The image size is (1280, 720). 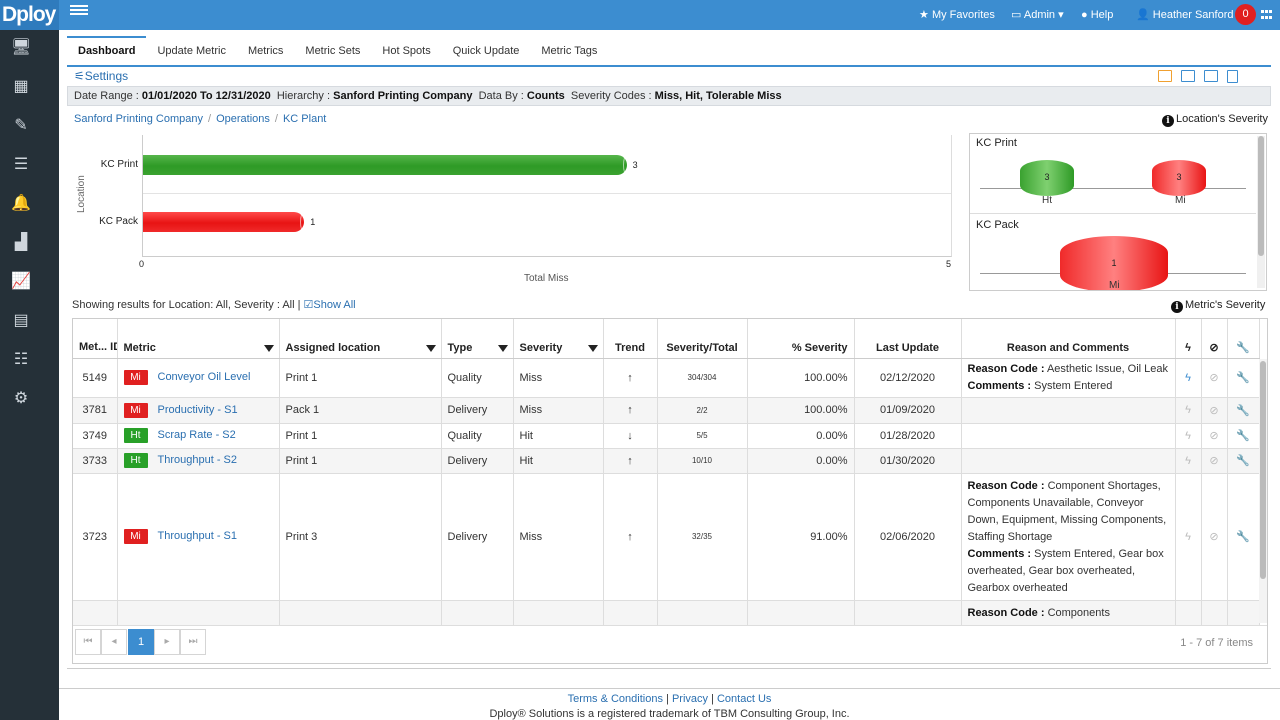 What do you see at coordinates (997, 225) in the screenshot?
I see `severity-card-title: KC Pack` at bounding box center [997, 225].